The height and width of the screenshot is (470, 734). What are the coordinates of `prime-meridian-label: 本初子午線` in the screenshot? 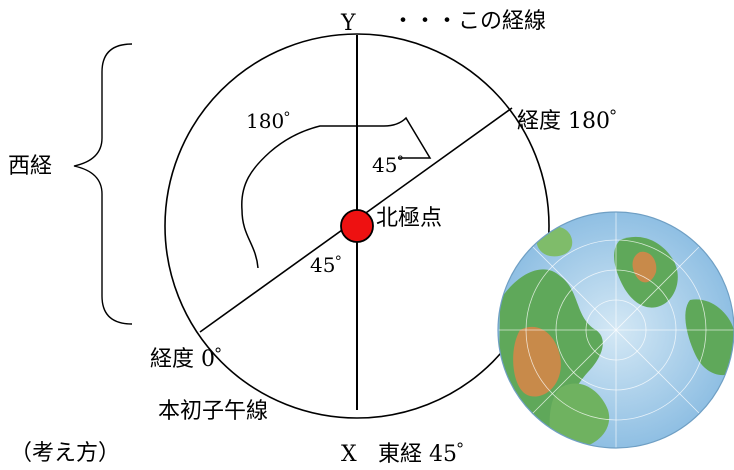 It's located at (213, 411).